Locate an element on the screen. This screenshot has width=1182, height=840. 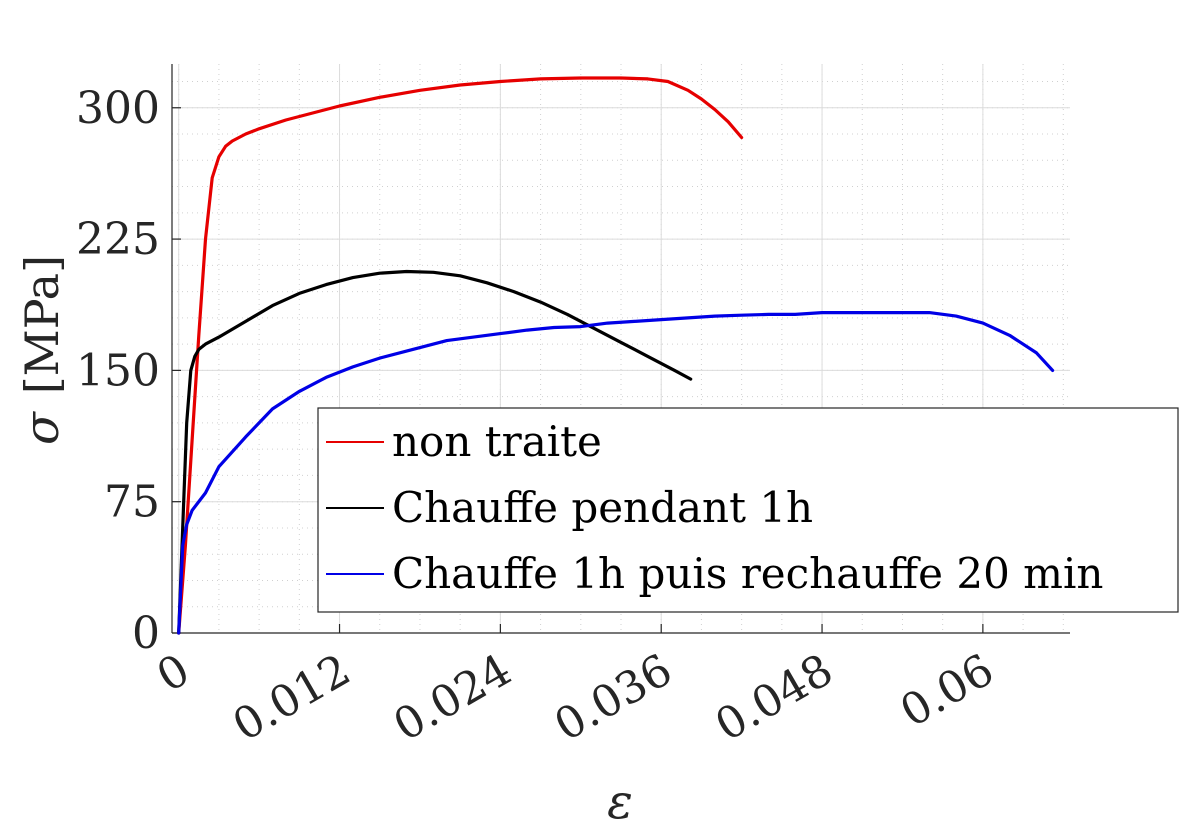
y-tick-label: 300 is located at coordinates (118, 108).